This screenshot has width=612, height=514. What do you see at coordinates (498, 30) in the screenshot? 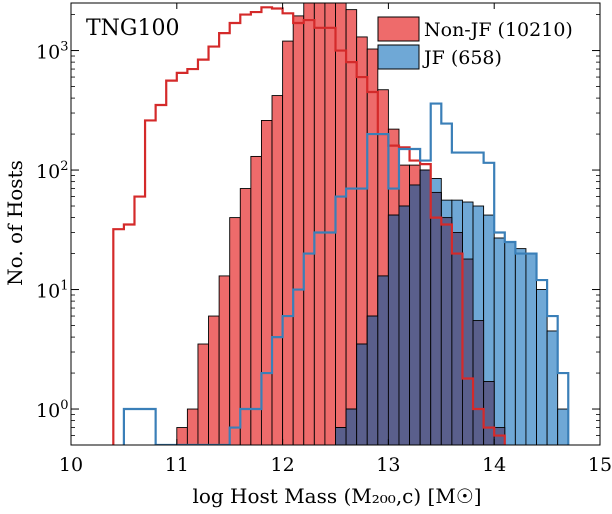
I see `legend-label-non-jf: Non-JF (10210)` at bounding box center [498, 30].